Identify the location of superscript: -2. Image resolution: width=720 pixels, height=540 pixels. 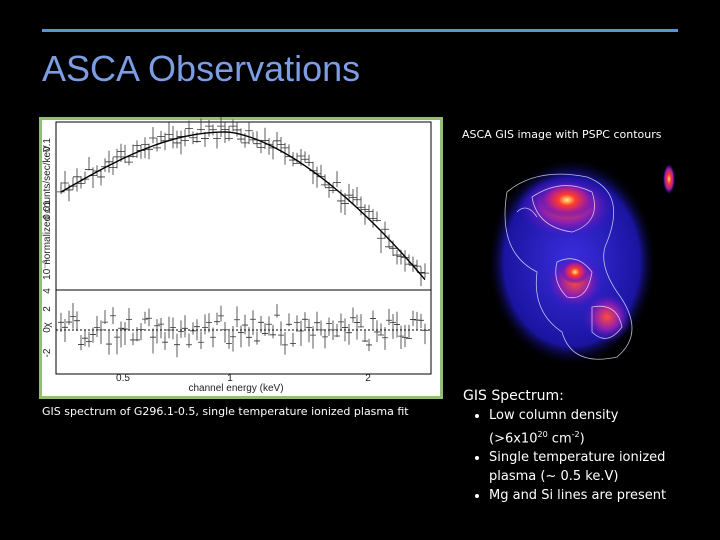
(575, 434).